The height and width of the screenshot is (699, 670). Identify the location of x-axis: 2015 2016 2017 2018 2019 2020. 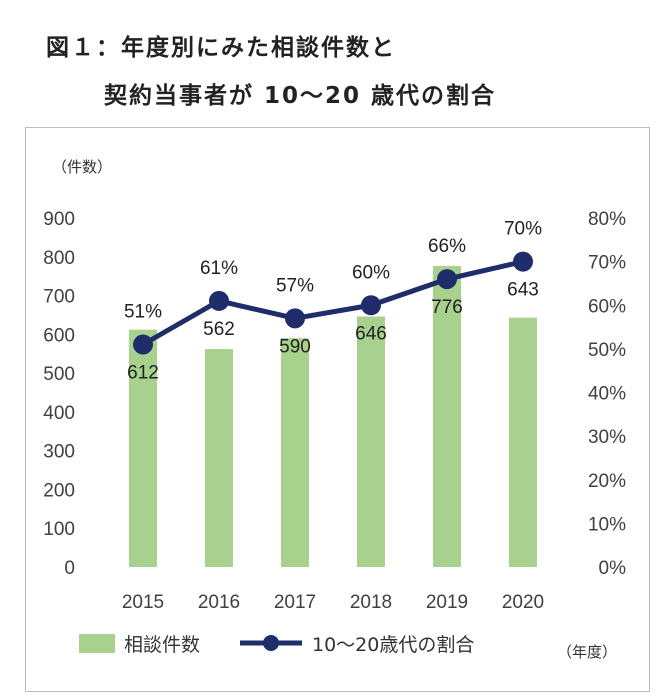
(333, 602).